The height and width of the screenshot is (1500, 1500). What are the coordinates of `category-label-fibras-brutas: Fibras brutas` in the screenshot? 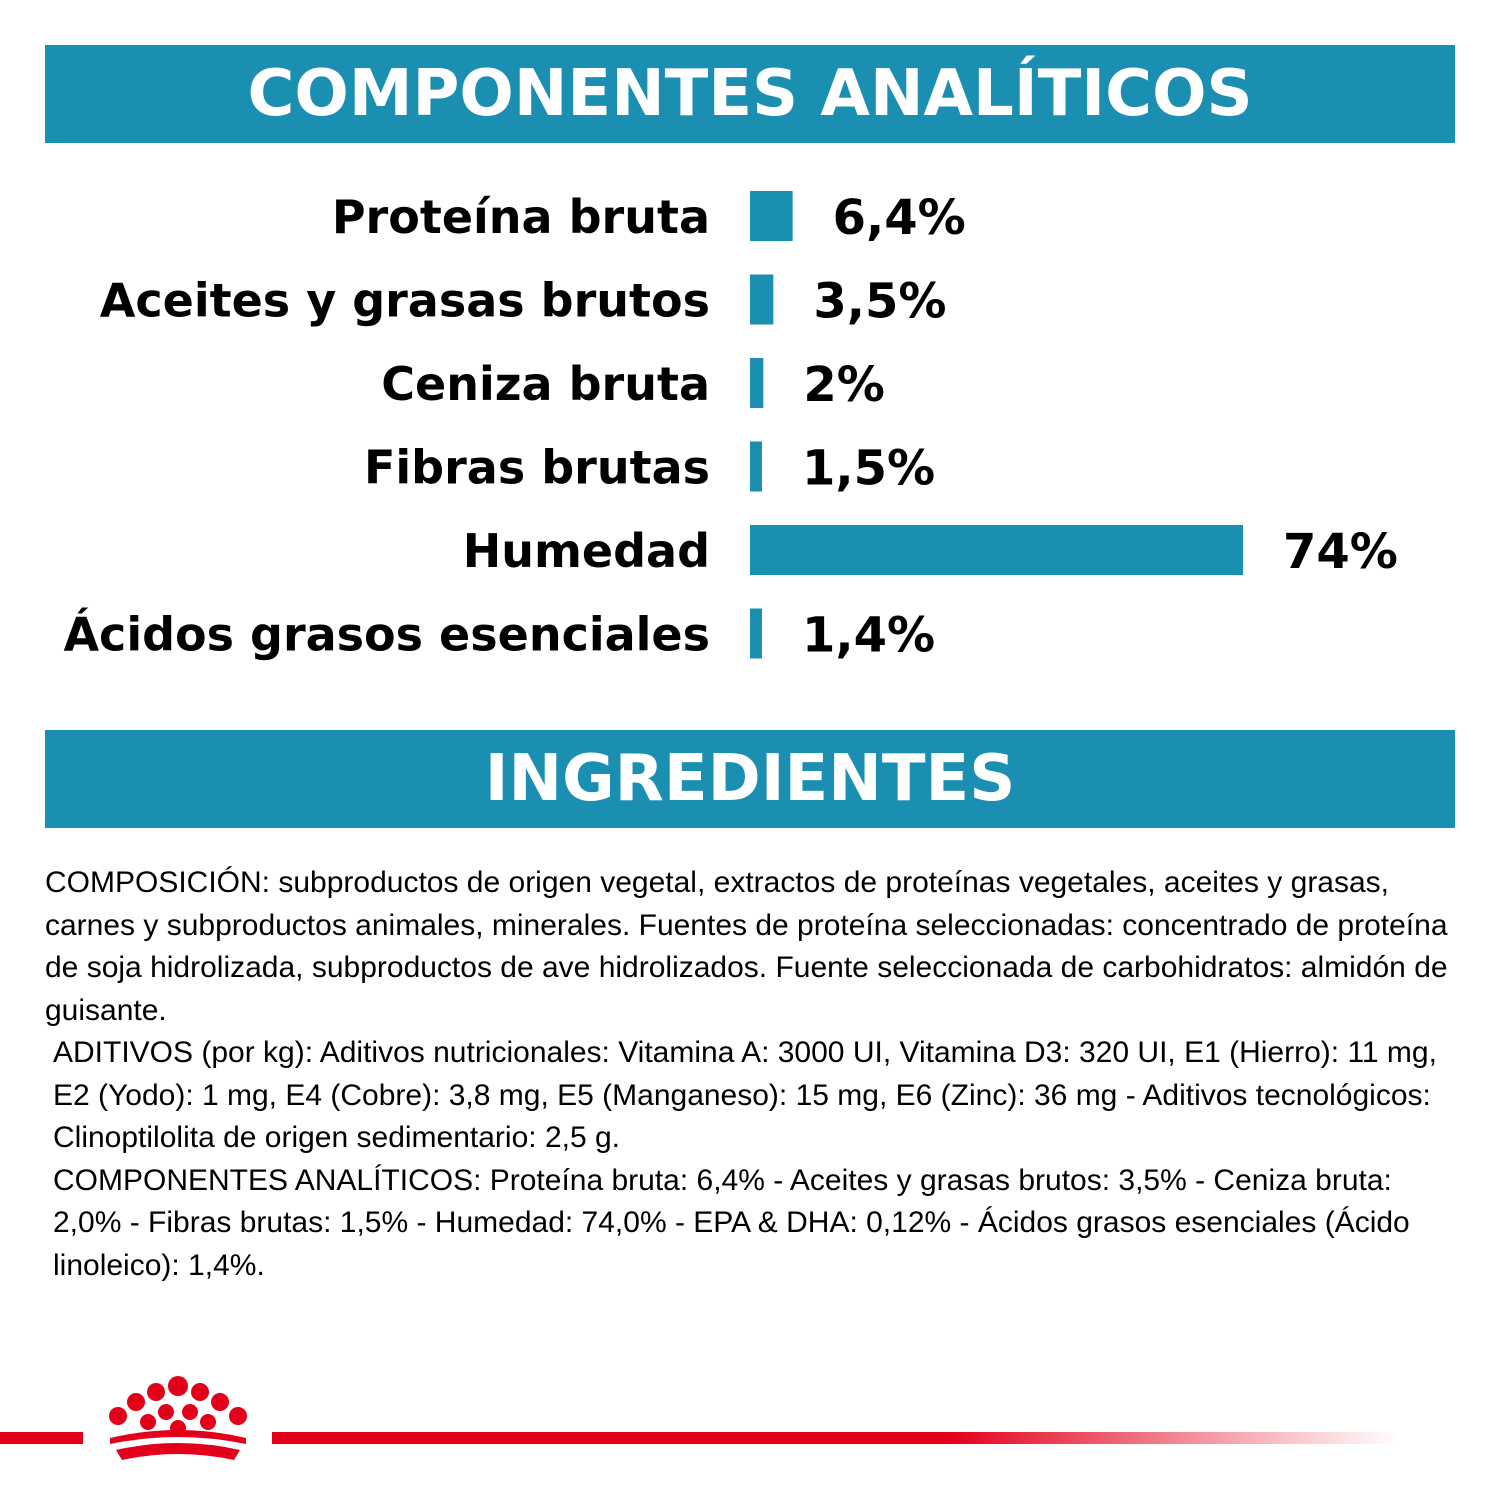 It's located at (537, 468).